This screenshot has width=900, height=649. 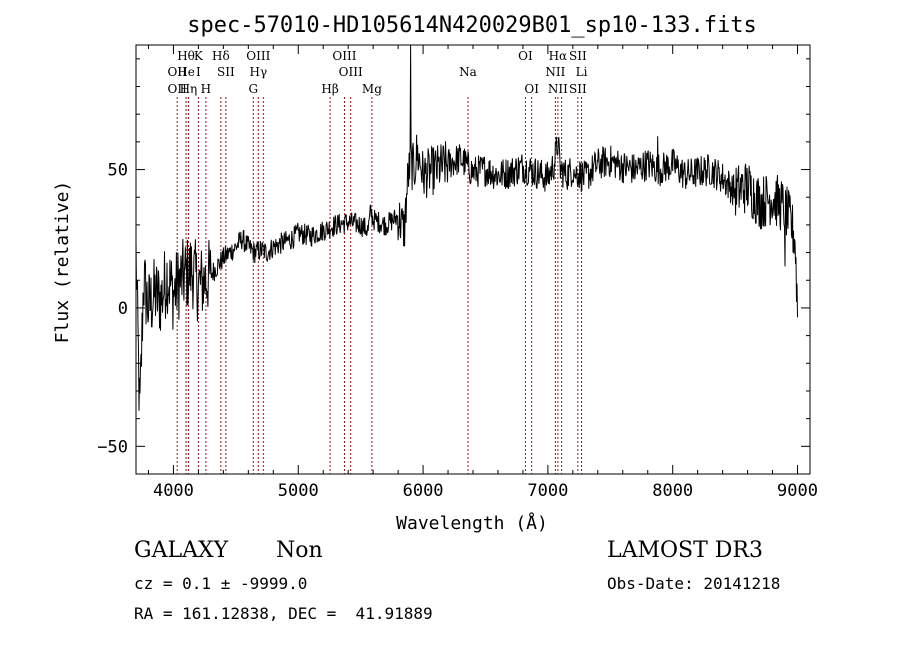 What do you see at coordinates (298, 491) in the screenshot?
I see `x-tick-label: 5000` at bounding box center [298, 491].